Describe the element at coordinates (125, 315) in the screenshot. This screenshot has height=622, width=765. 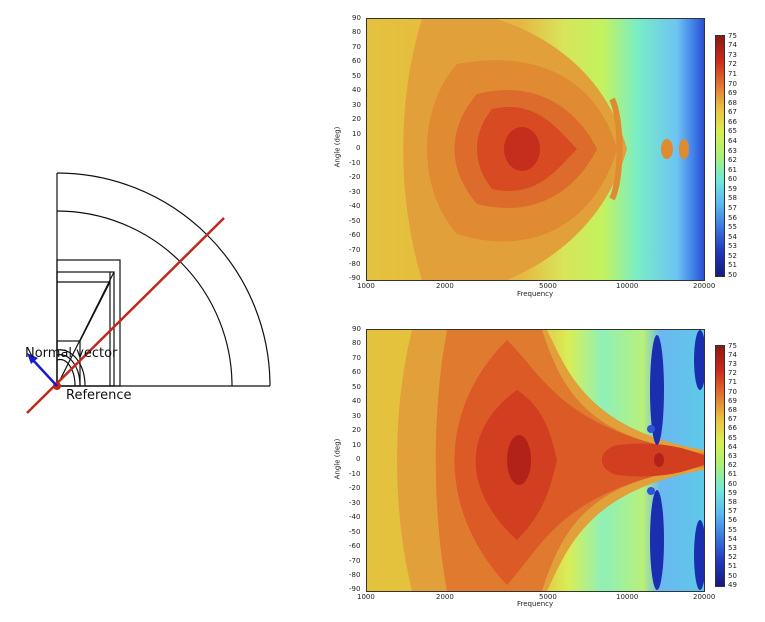
I see `reference-line` at that location.